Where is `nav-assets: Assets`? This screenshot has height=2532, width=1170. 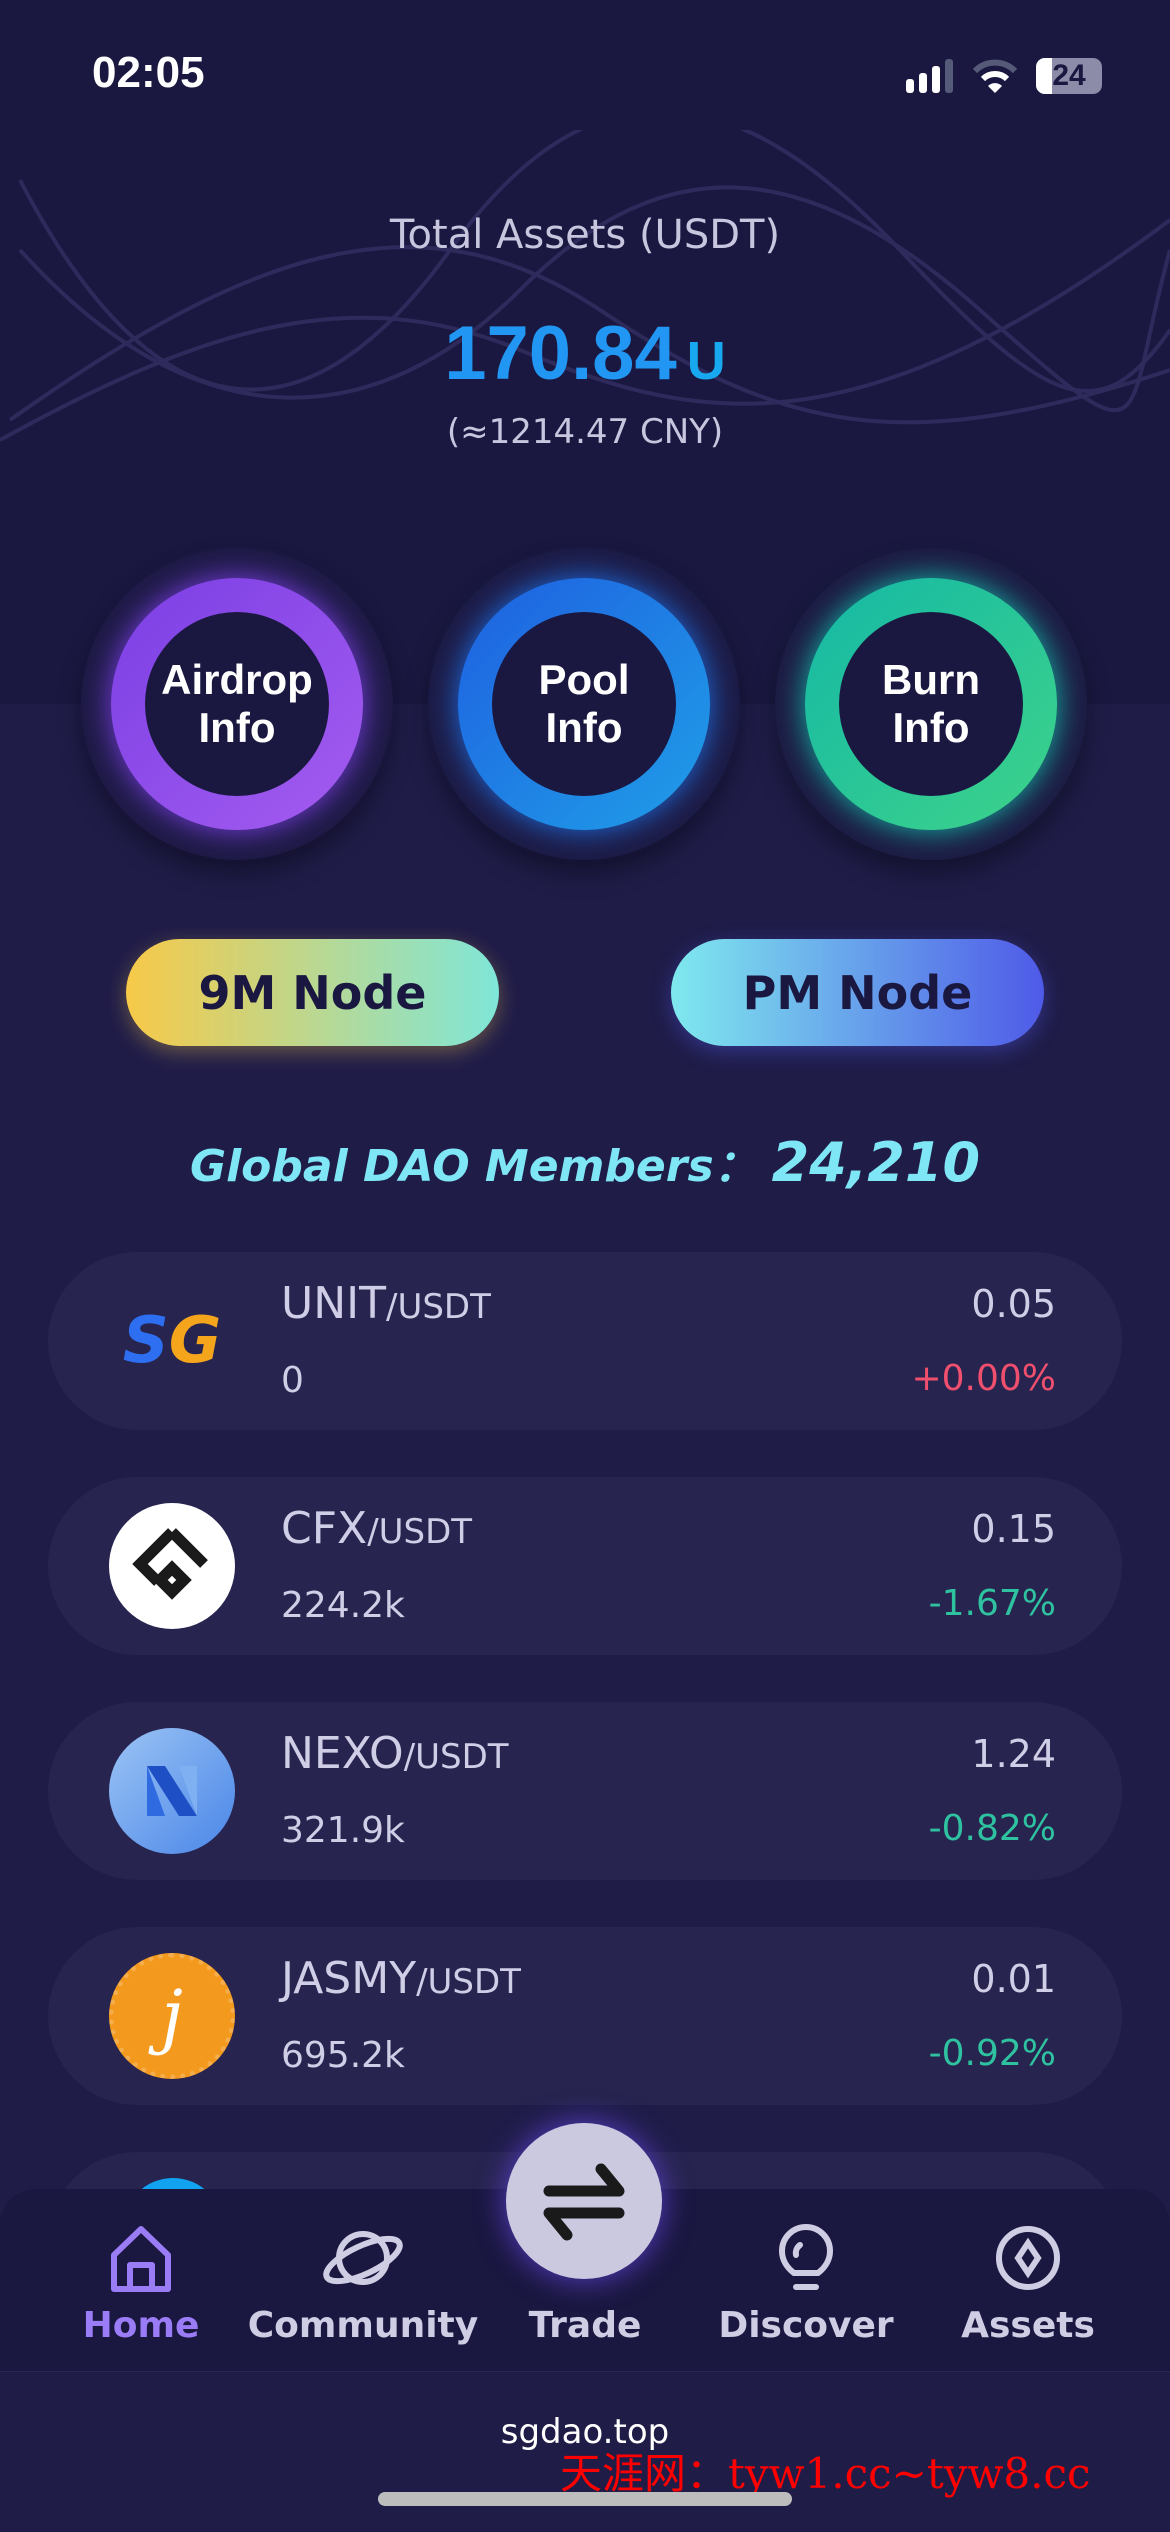 nav-assets: Assets is located at coordinates (1028, 2280).